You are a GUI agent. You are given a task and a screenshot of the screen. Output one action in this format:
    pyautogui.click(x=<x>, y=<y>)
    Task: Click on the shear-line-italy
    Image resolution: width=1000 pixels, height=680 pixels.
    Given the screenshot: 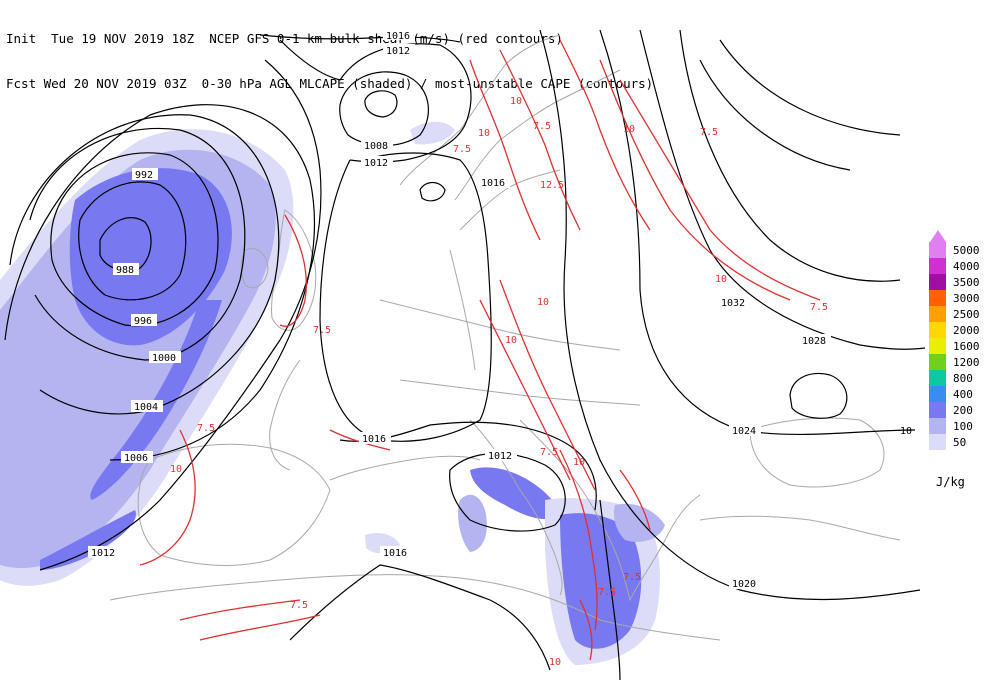 What is the action you would take?
    pyautogui.click(x=578, y=540)
    